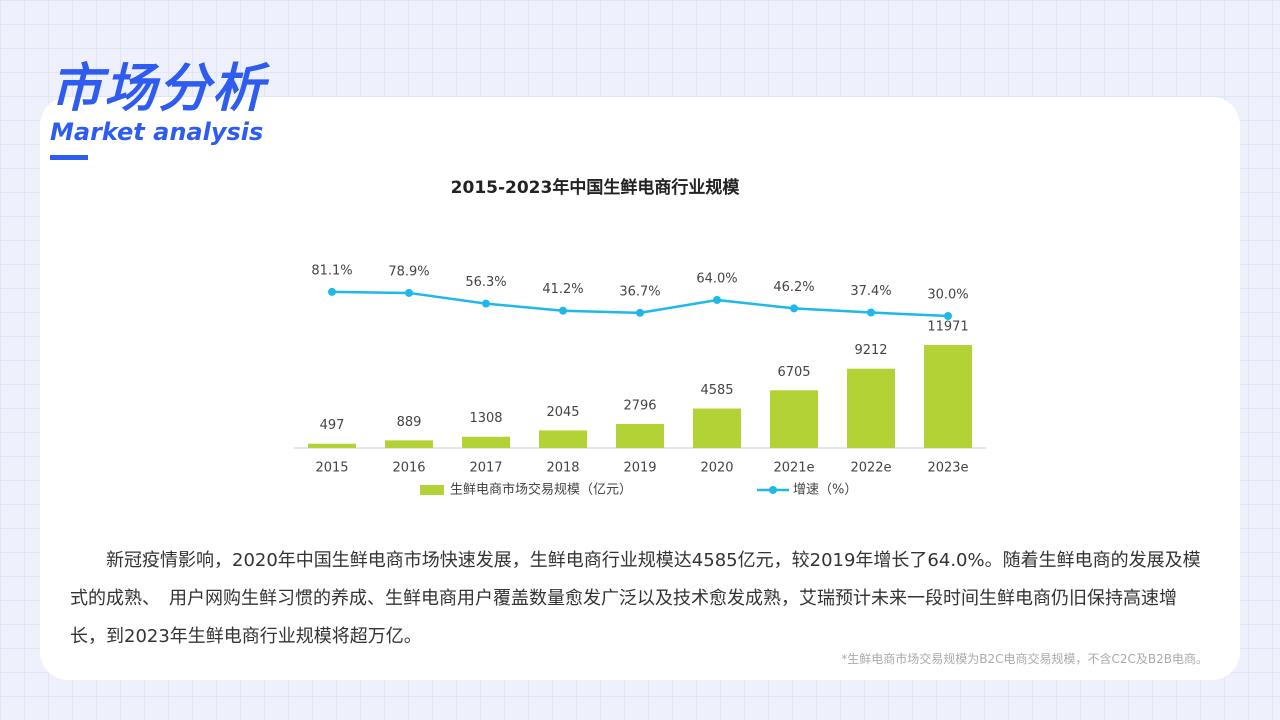 The width and height of the screenshot is (1280, 720). I want to click on x-tick-label: 2016, so click(408, 468).